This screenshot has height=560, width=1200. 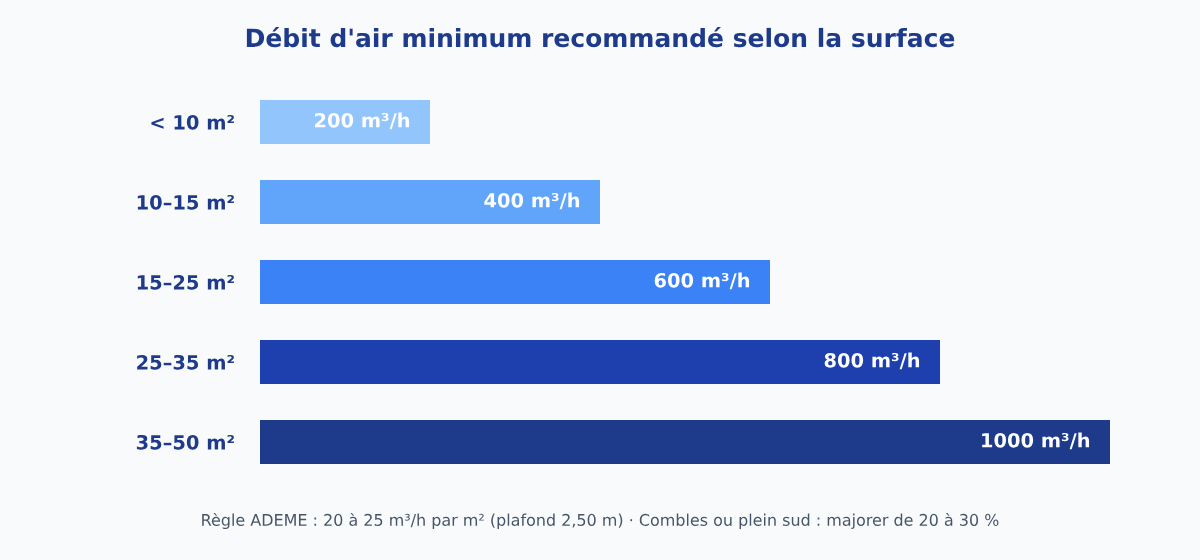 What do you see at coordinates (600, 37) in the screenshot?
I see `chart-title: Débit d'air minimum recommandé selon la surface` at bounding box center [600, 37].